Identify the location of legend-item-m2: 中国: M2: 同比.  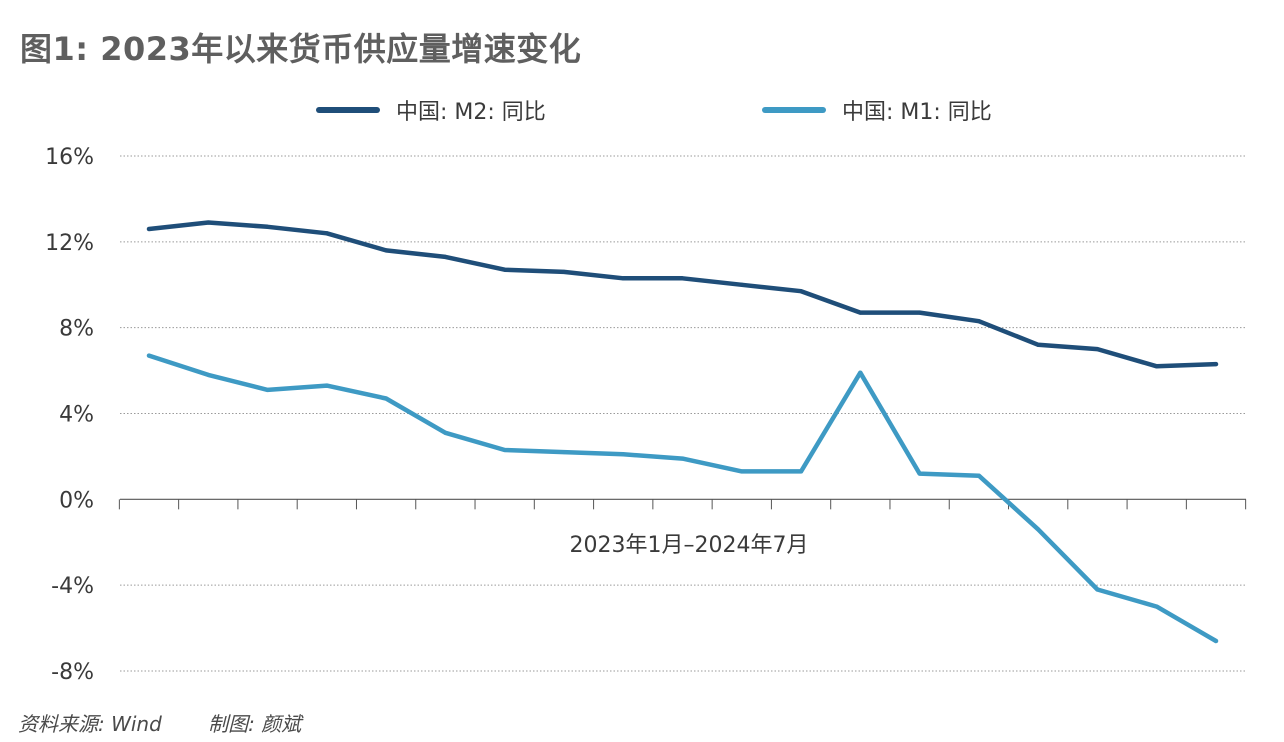
(431, 110).